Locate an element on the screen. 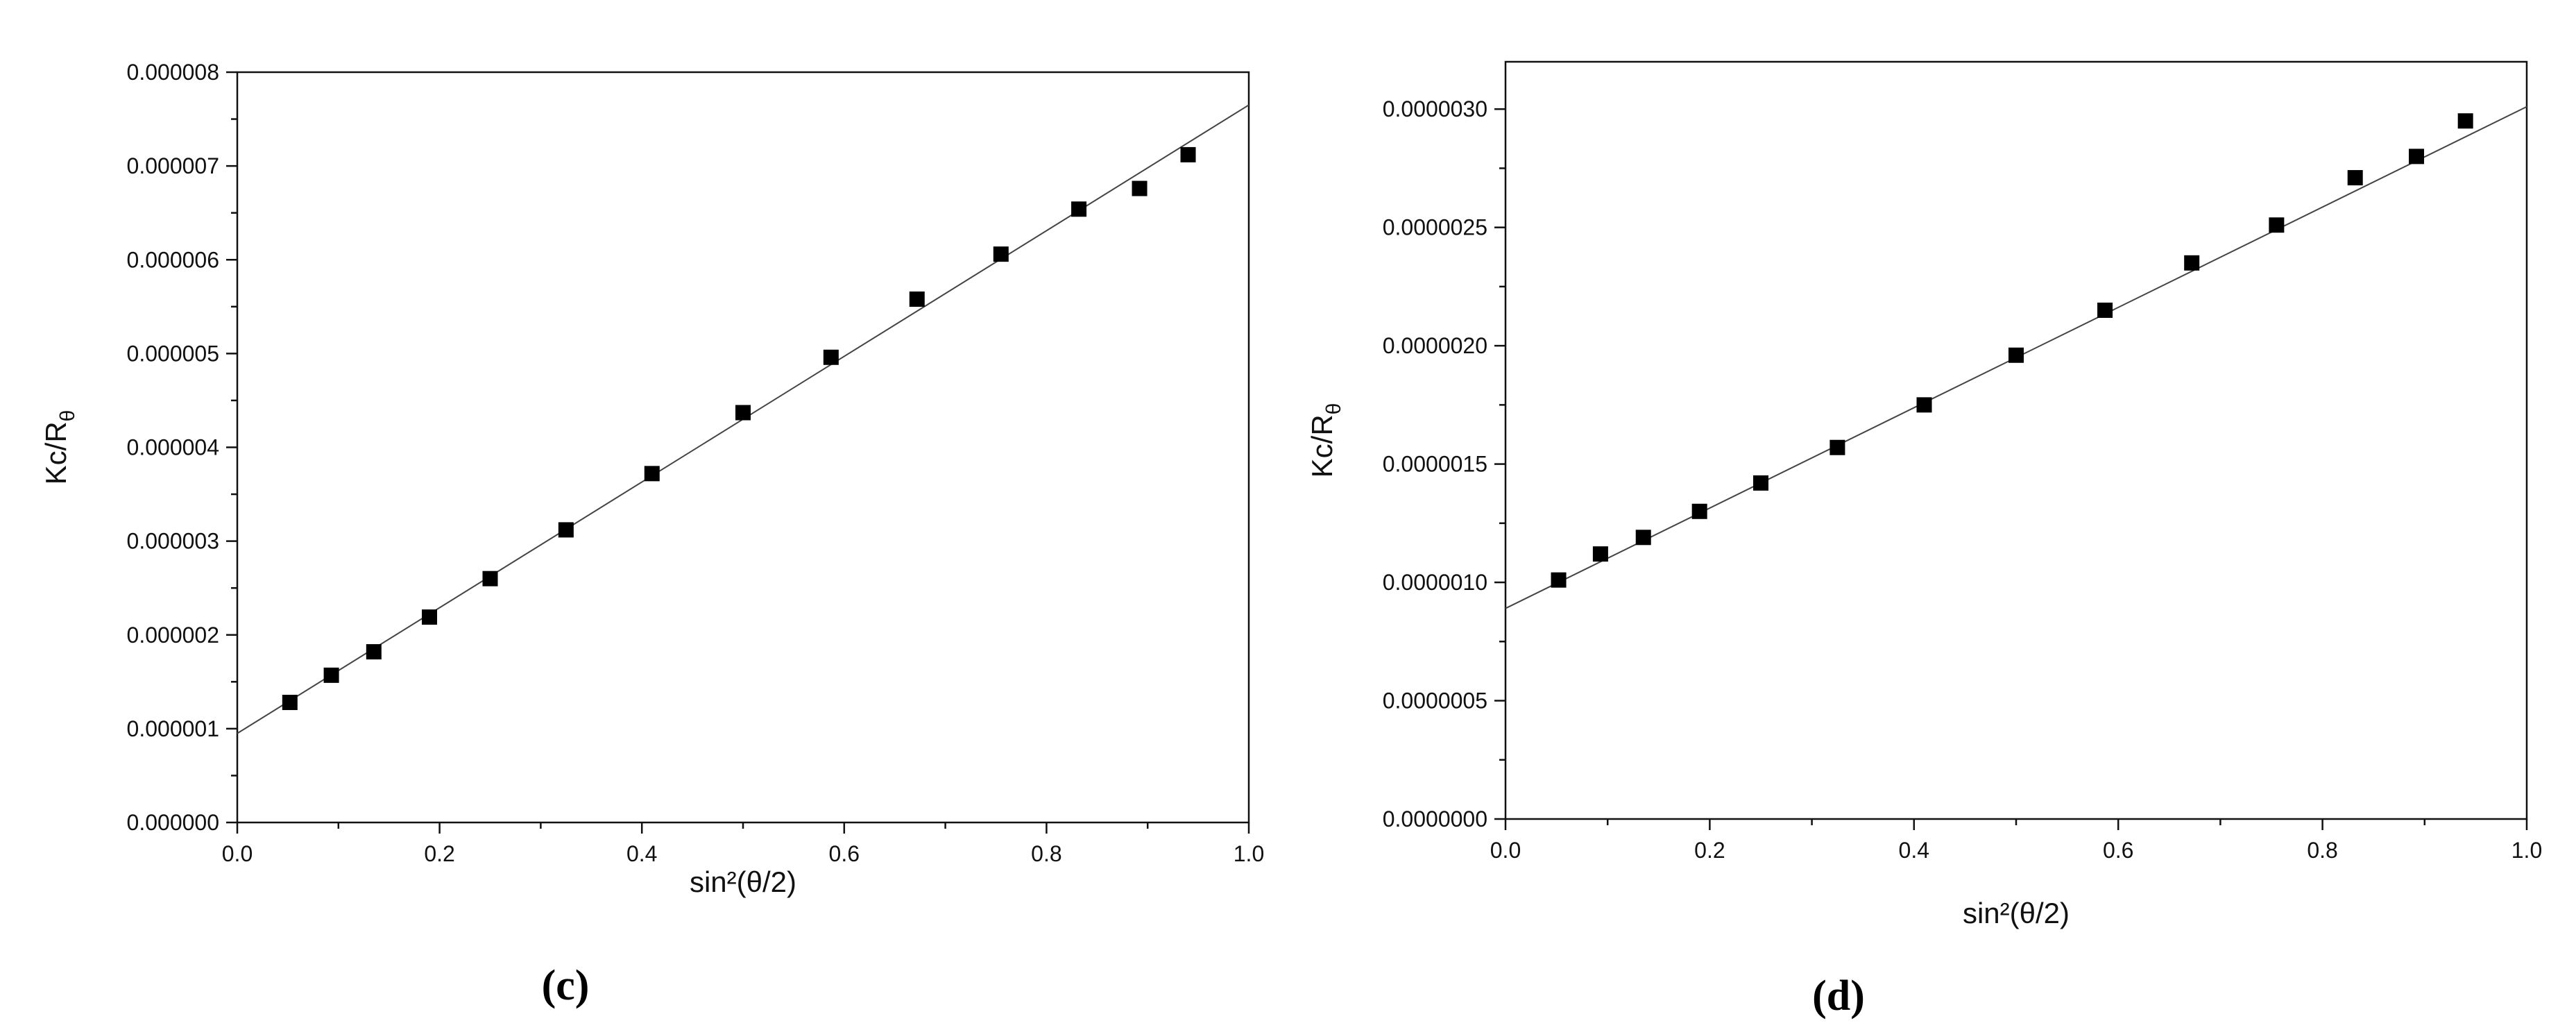 Image resolution: width=2576 pixels, height=1030 pixels. panel-label: (d) is located at coordinates (1838, 996).